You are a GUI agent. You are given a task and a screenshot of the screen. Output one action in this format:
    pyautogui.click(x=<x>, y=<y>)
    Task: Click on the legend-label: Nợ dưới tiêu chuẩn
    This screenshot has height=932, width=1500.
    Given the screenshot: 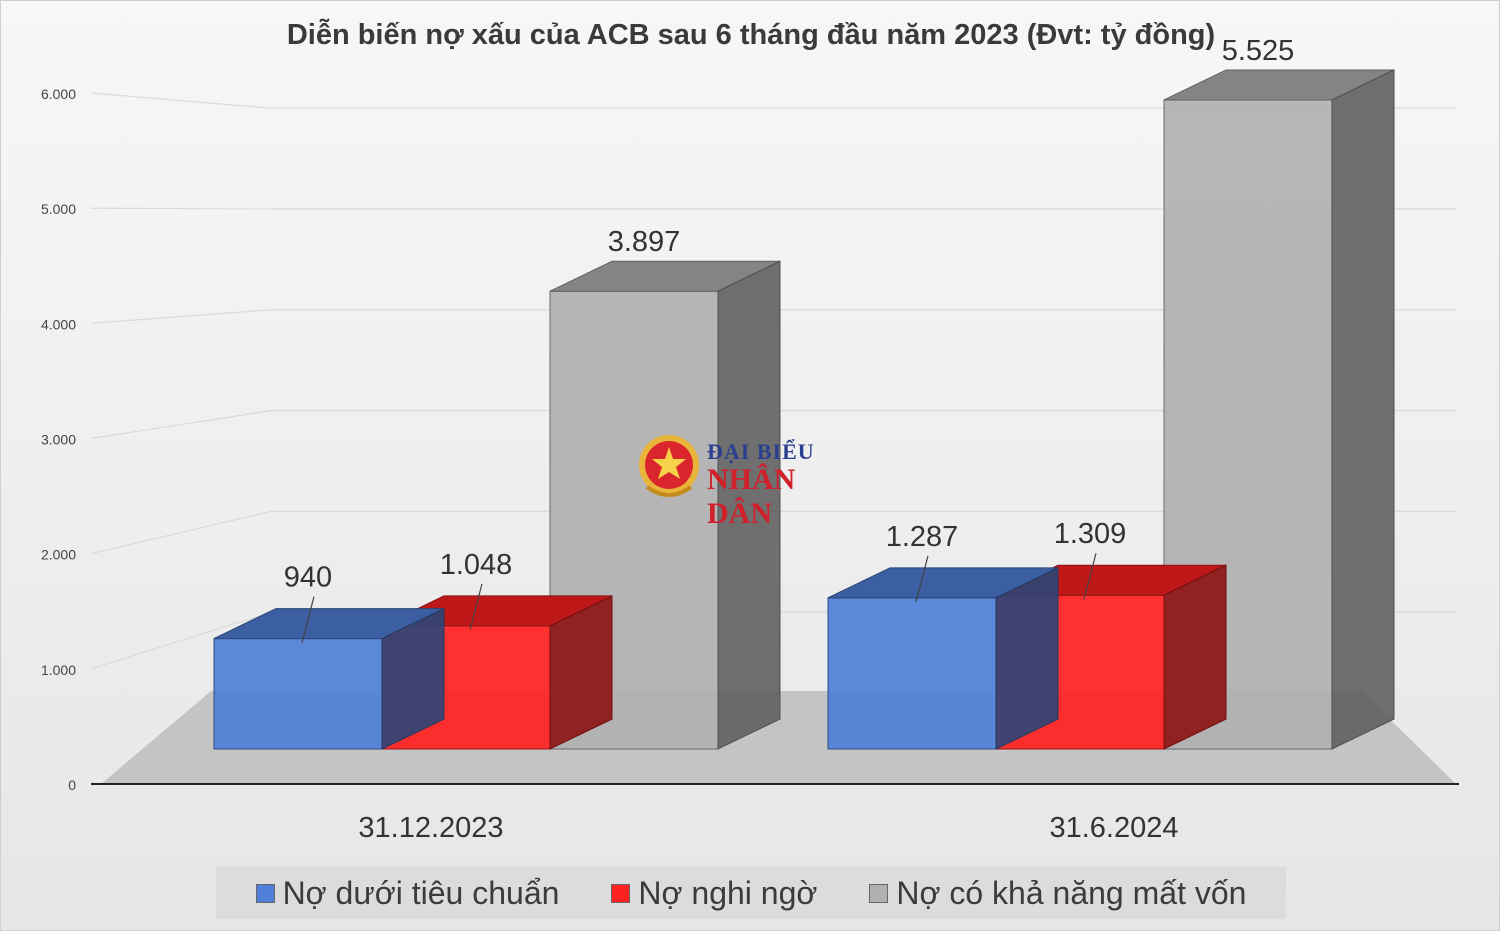 What is the action you would take?
    pyautogui.click(x=421, y=892)
    